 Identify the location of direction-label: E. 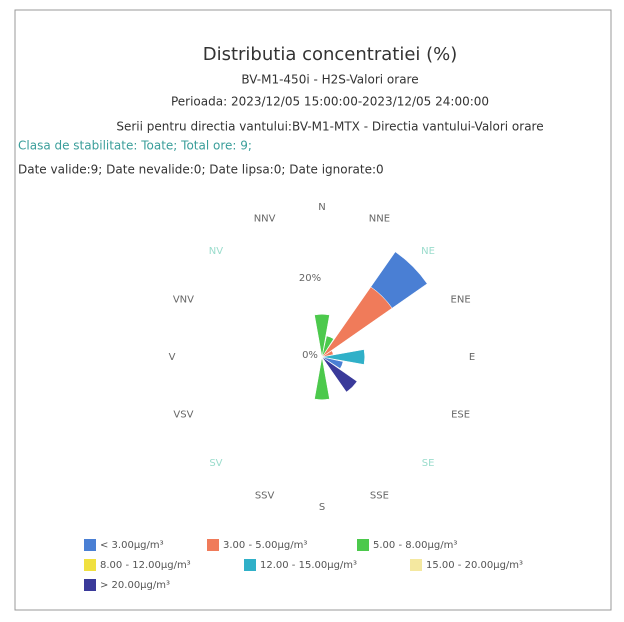
(472, 357).